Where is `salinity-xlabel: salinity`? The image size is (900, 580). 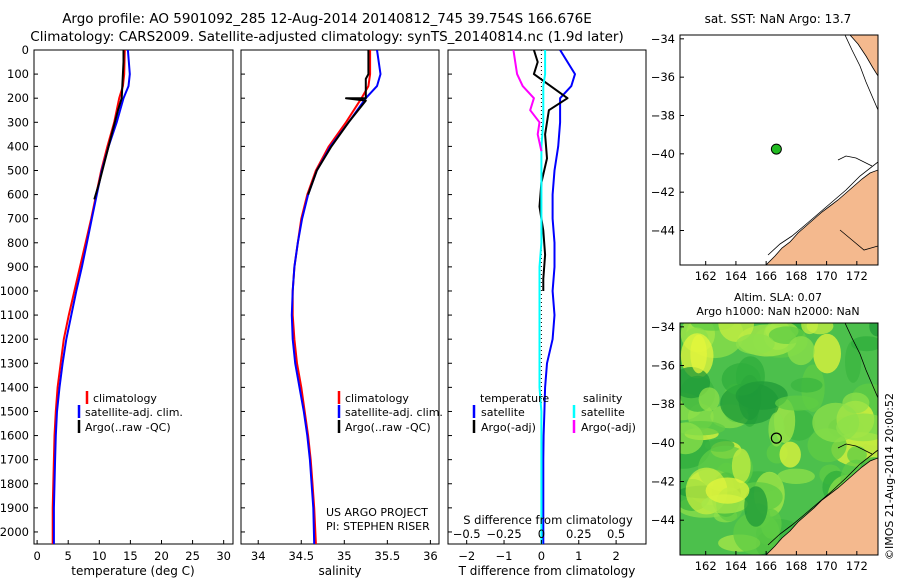
salinity-xlabel: salinity is located at coordinates (339, 571).